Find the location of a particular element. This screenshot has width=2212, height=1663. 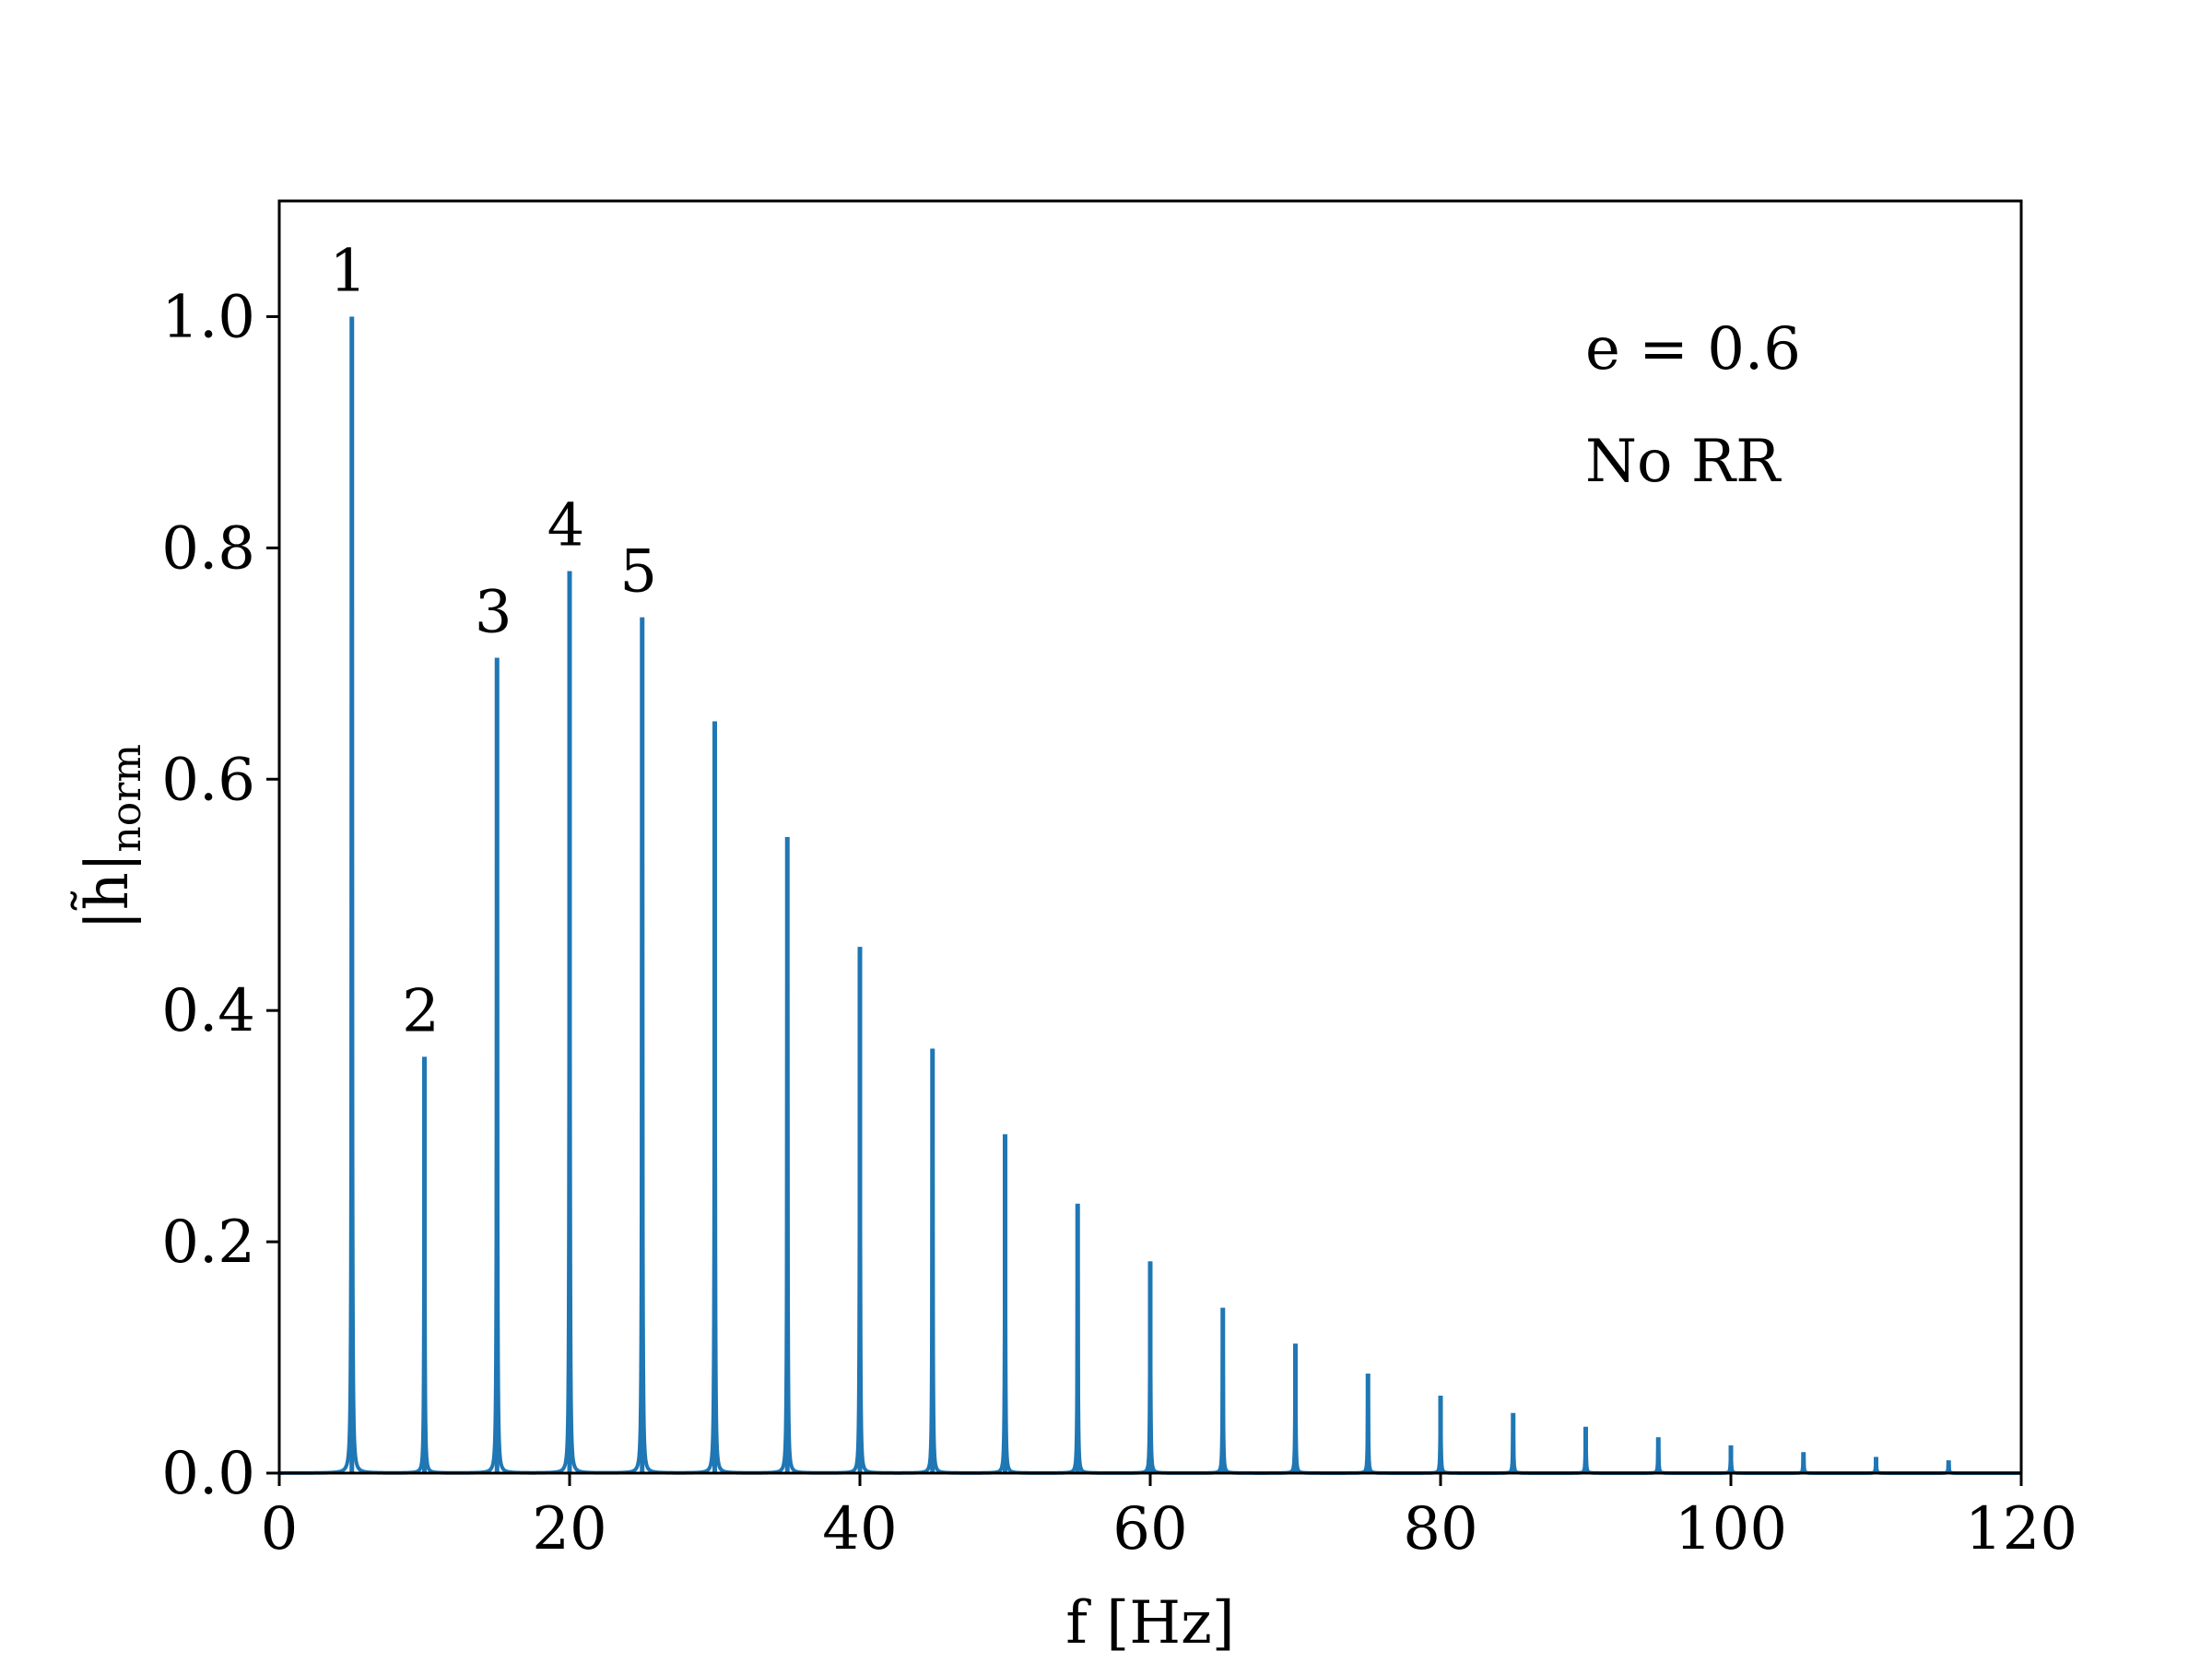

peak-label: 3 is located at coordinates (493, 613).